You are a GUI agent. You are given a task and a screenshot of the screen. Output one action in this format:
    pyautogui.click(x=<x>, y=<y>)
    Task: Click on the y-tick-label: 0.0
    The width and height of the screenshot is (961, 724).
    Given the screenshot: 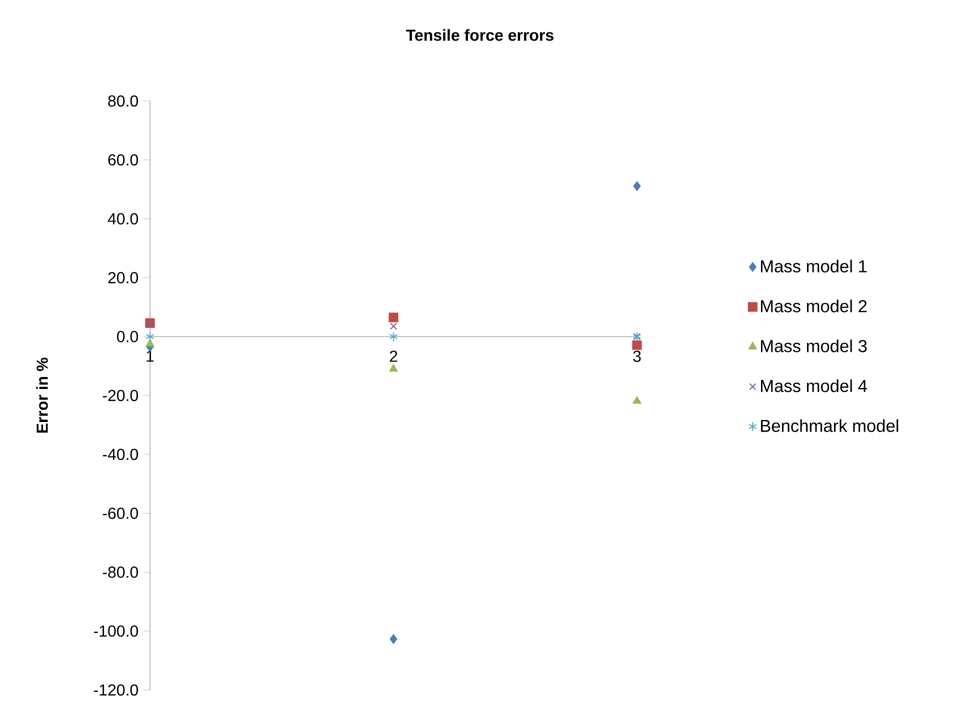 What is the action you would take?
    pyautogui.click(x=127, y=336)
    